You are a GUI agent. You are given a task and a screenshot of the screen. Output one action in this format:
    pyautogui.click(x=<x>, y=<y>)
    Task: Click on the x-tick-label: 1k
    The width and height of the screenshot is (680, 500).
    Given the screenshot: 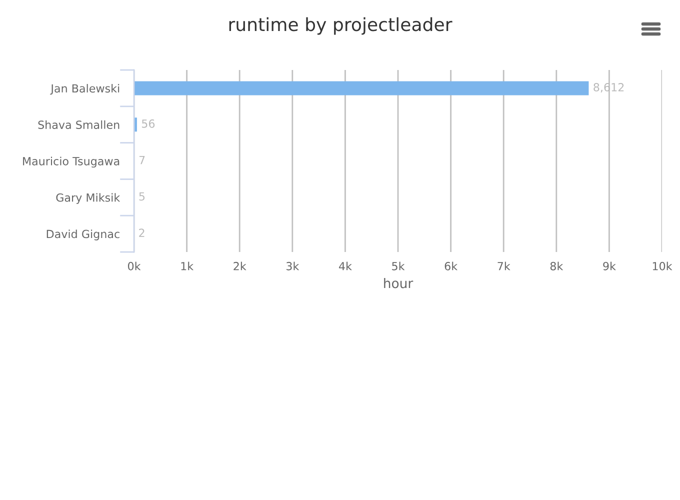 What is the action you would take?
    pyautogui.click(x=187, y=266)
    